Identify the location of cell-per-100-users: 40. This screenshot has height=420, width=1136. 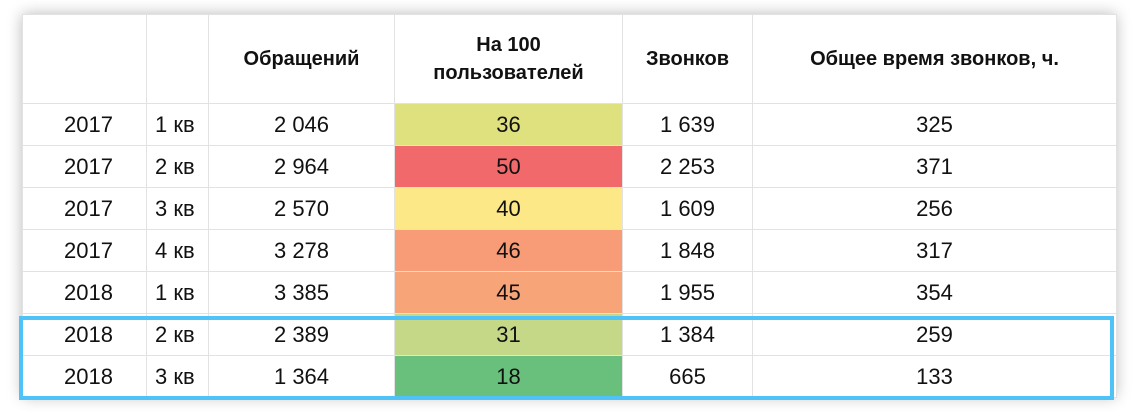
(509, 209).